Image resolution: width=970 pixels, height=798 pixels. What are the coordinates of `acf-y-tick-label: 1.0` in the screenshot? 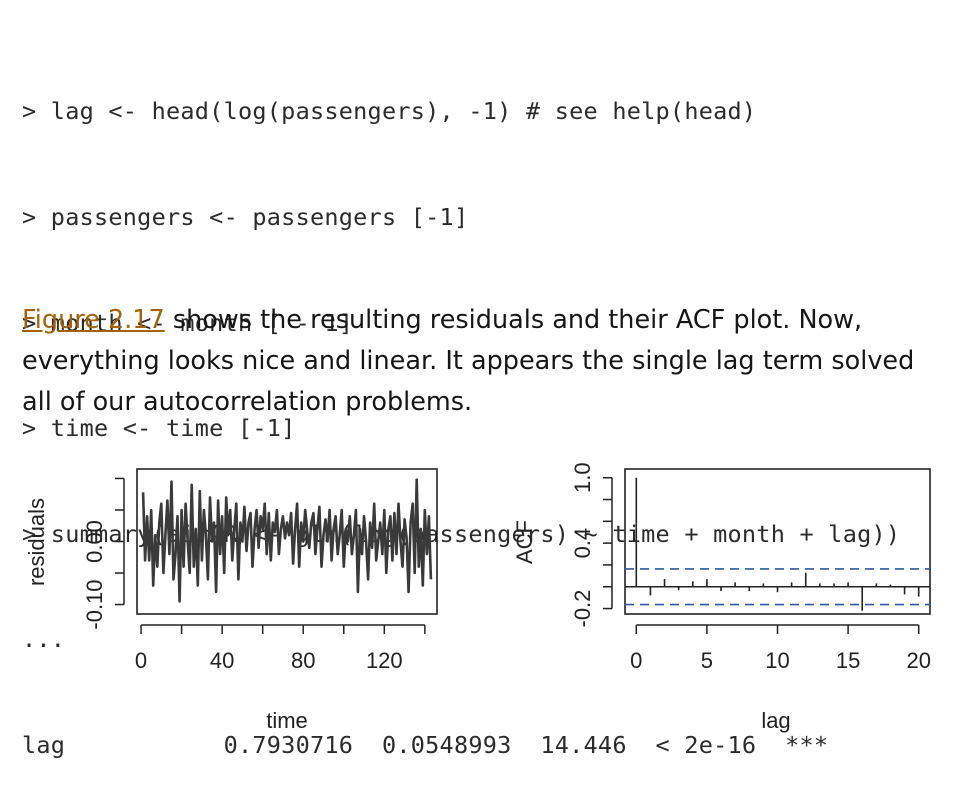 It's located at (582, 477).